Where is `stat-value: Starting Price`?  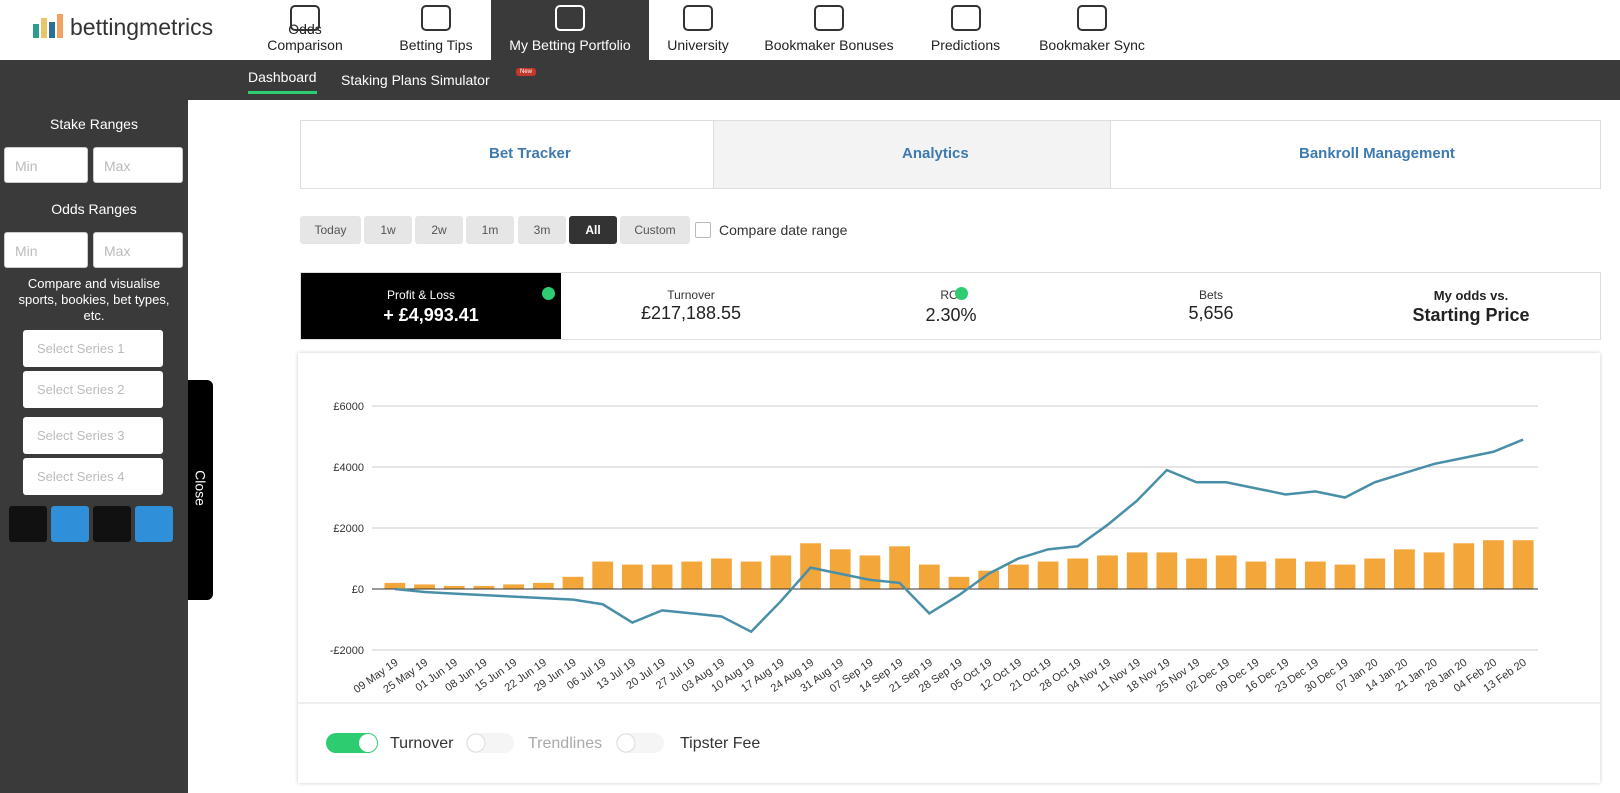 stat-value: Starting Price is located at coordinates (1471, 315).